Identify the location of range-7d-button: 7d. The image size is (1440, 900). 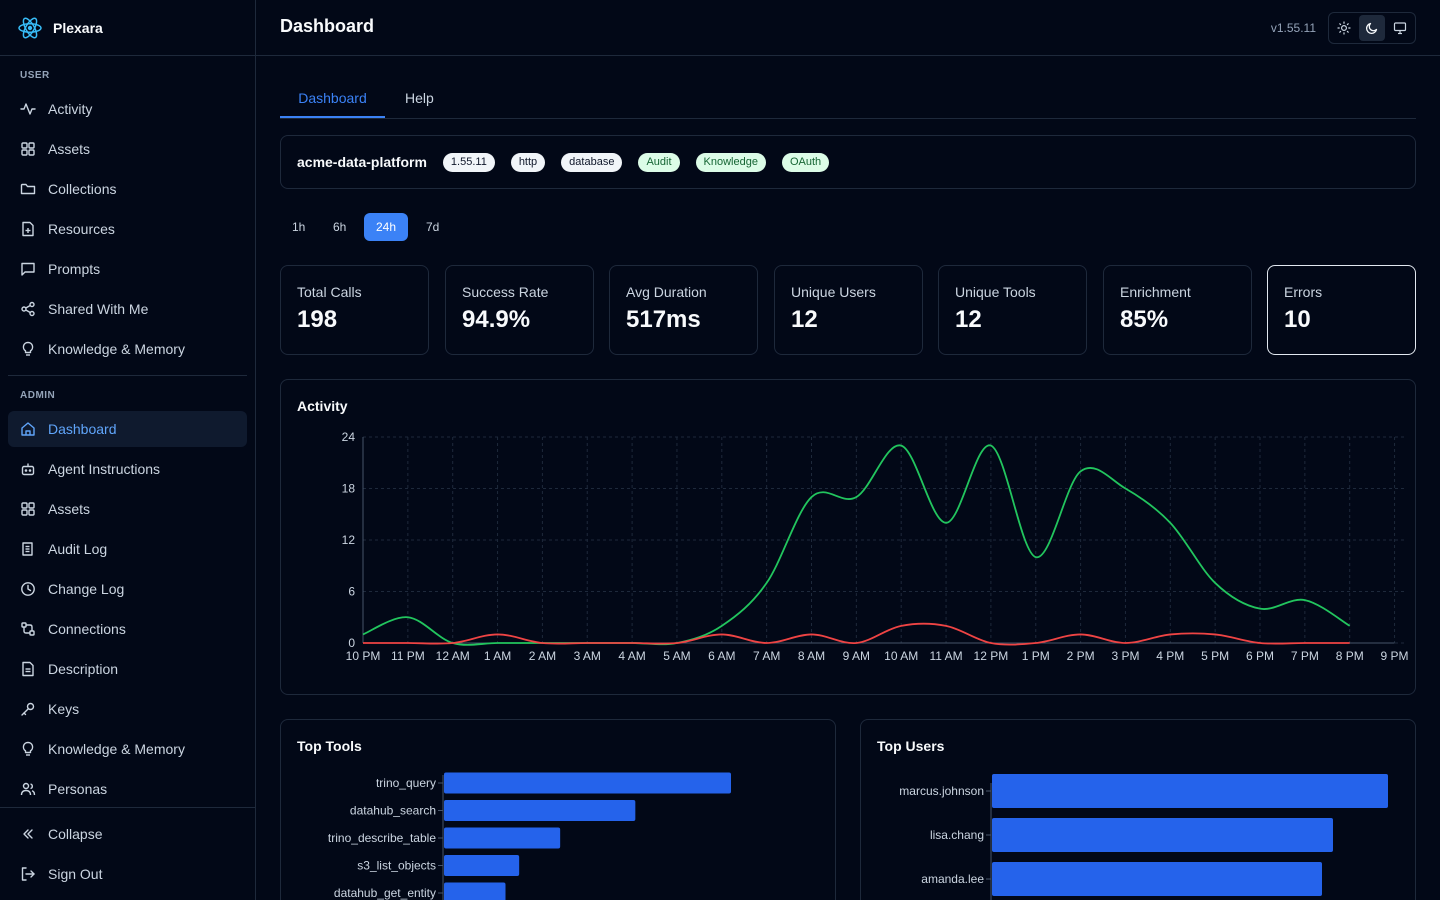
(433, 227).